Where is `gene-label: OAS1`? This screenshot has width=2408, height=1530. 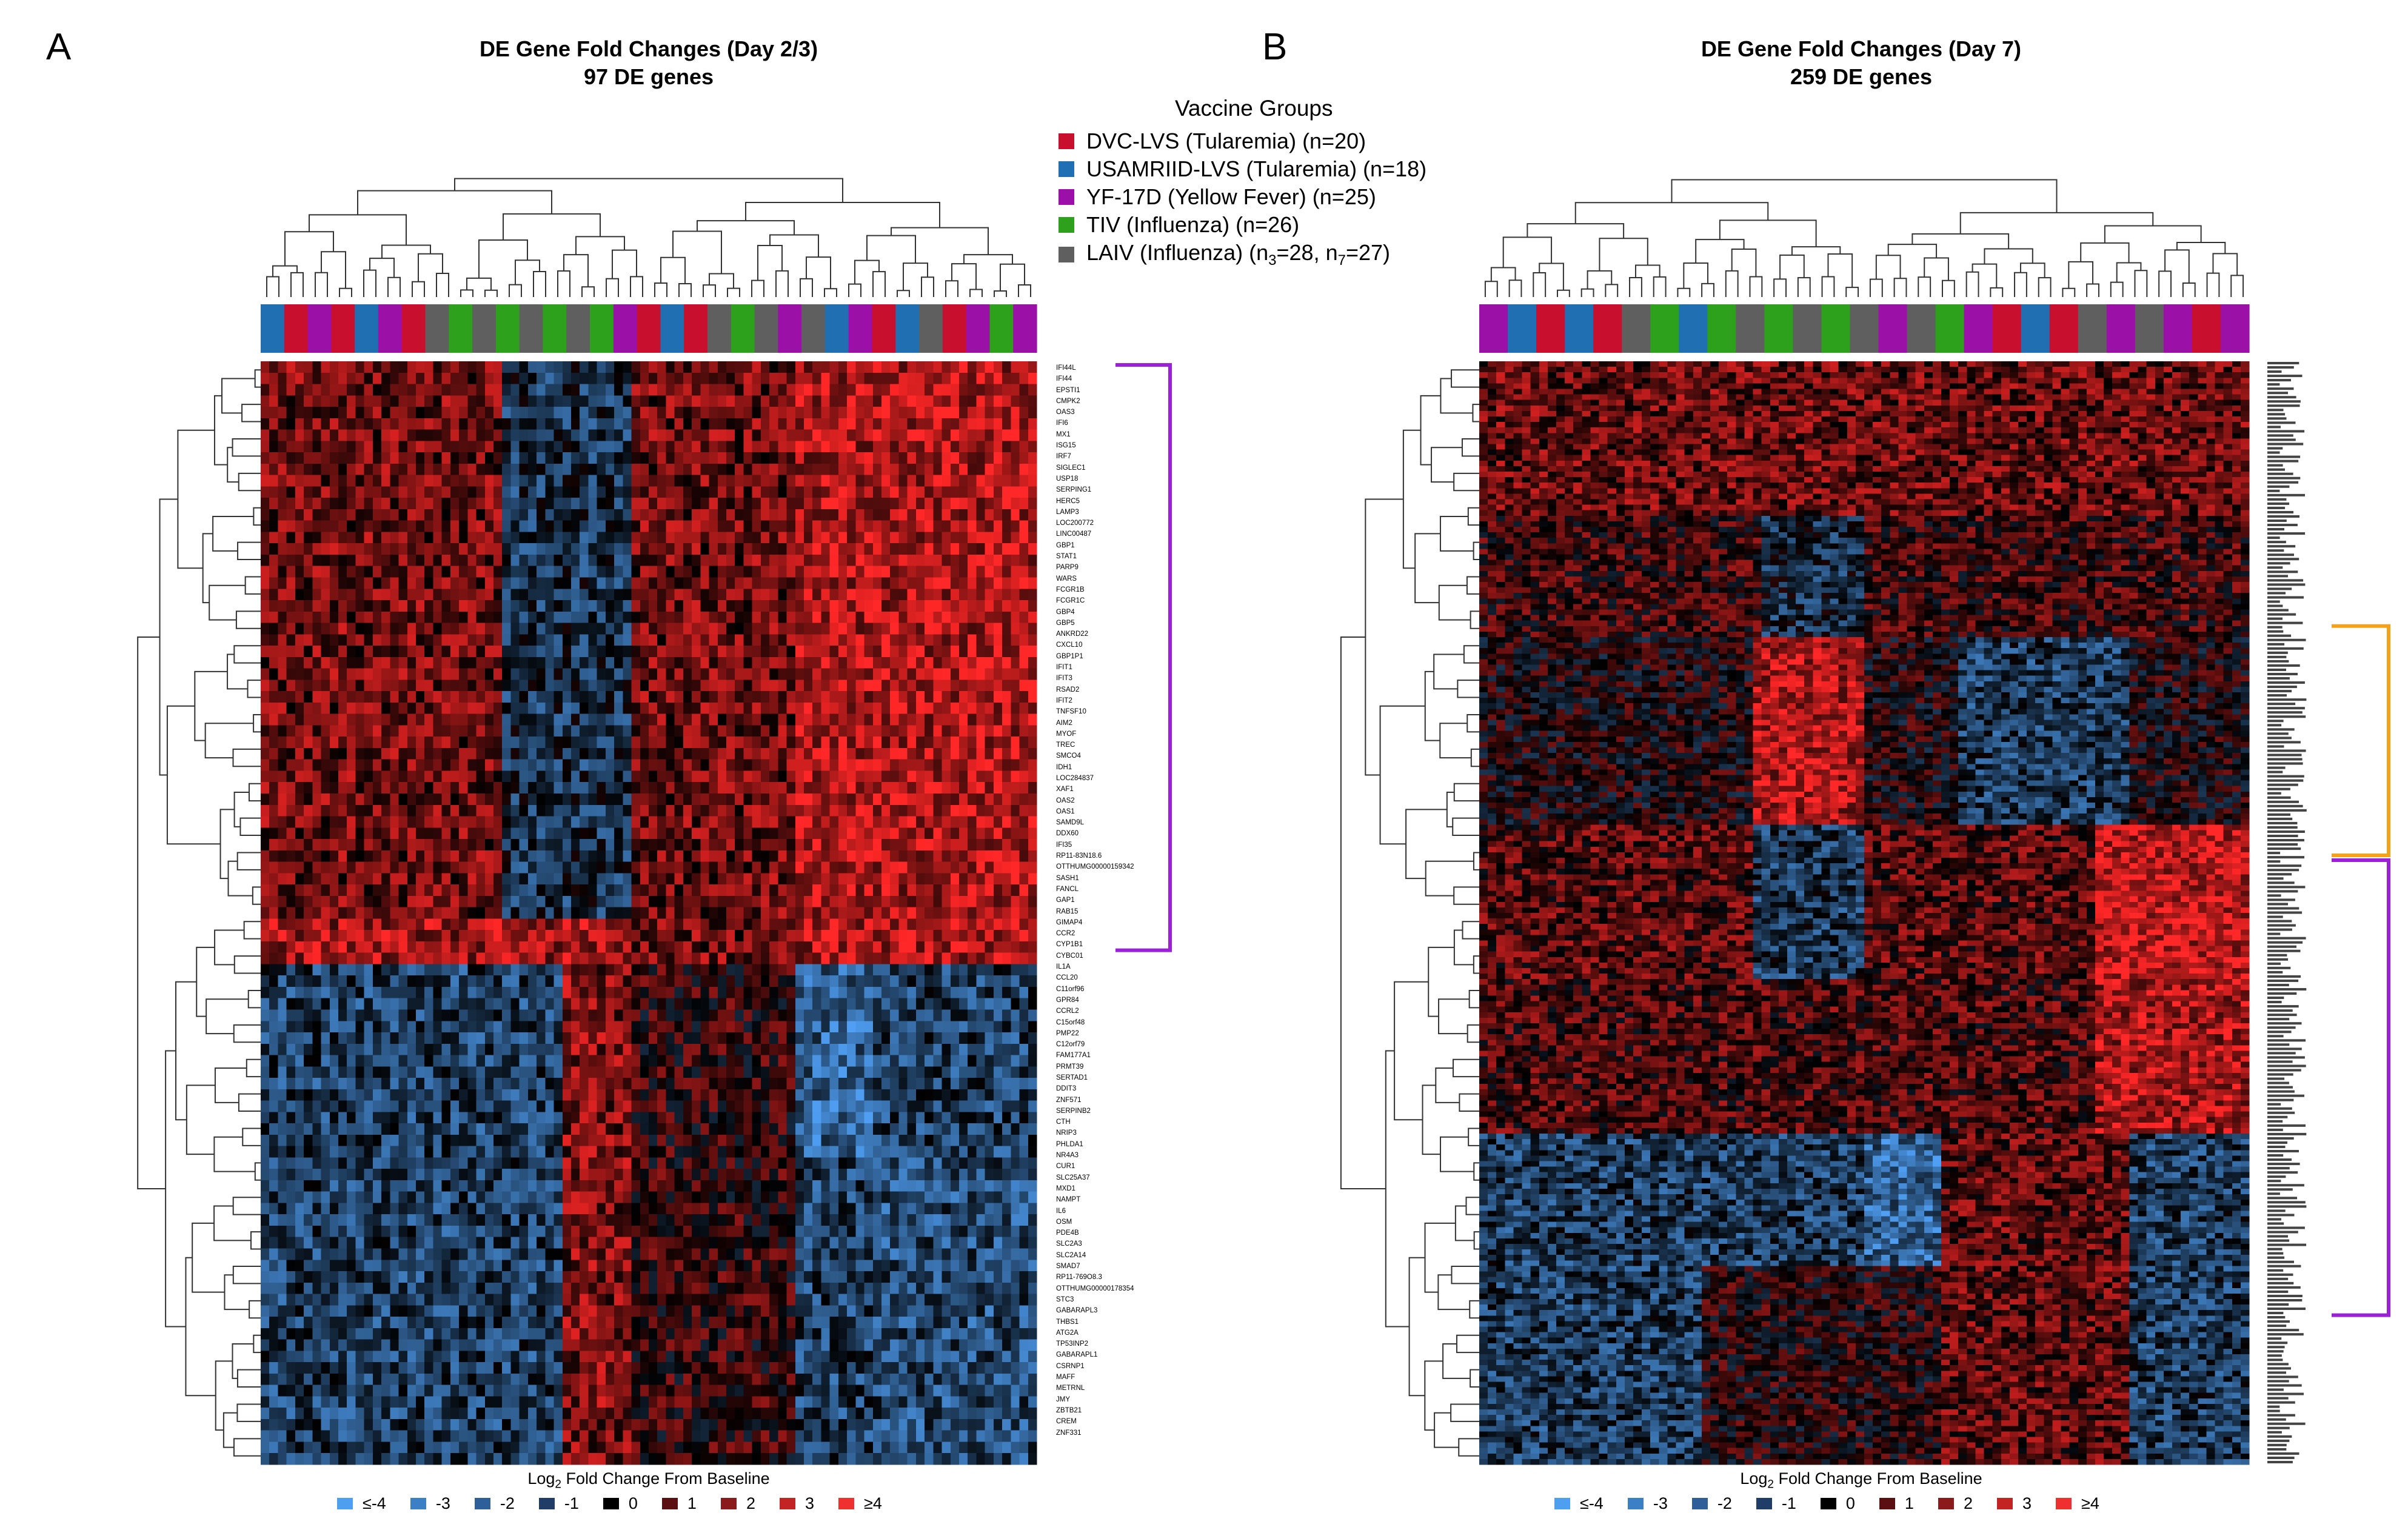
gene-label: OAS1 is located at coordinates (1095, 811).